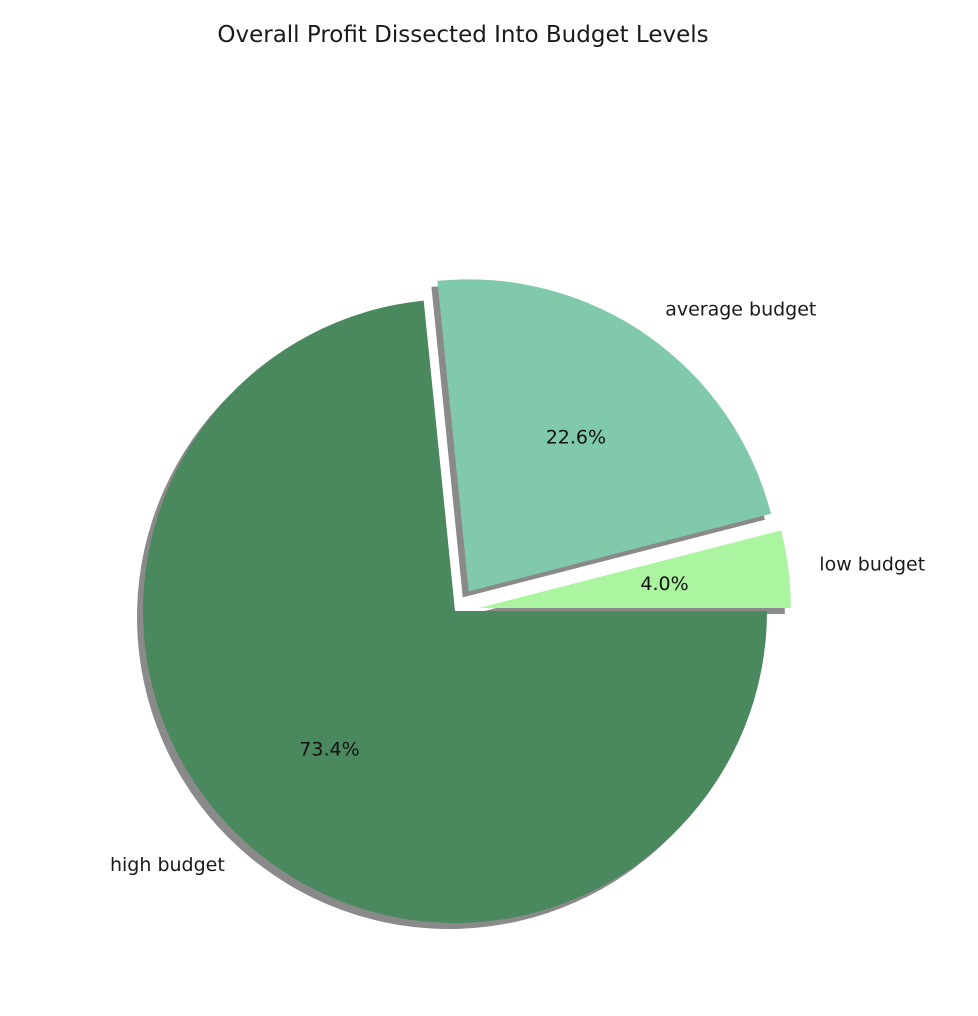  Describe the element at coordinates (664, 584) in the screenshot. I see `pct-label-low-budget: 4.0%` at that location.